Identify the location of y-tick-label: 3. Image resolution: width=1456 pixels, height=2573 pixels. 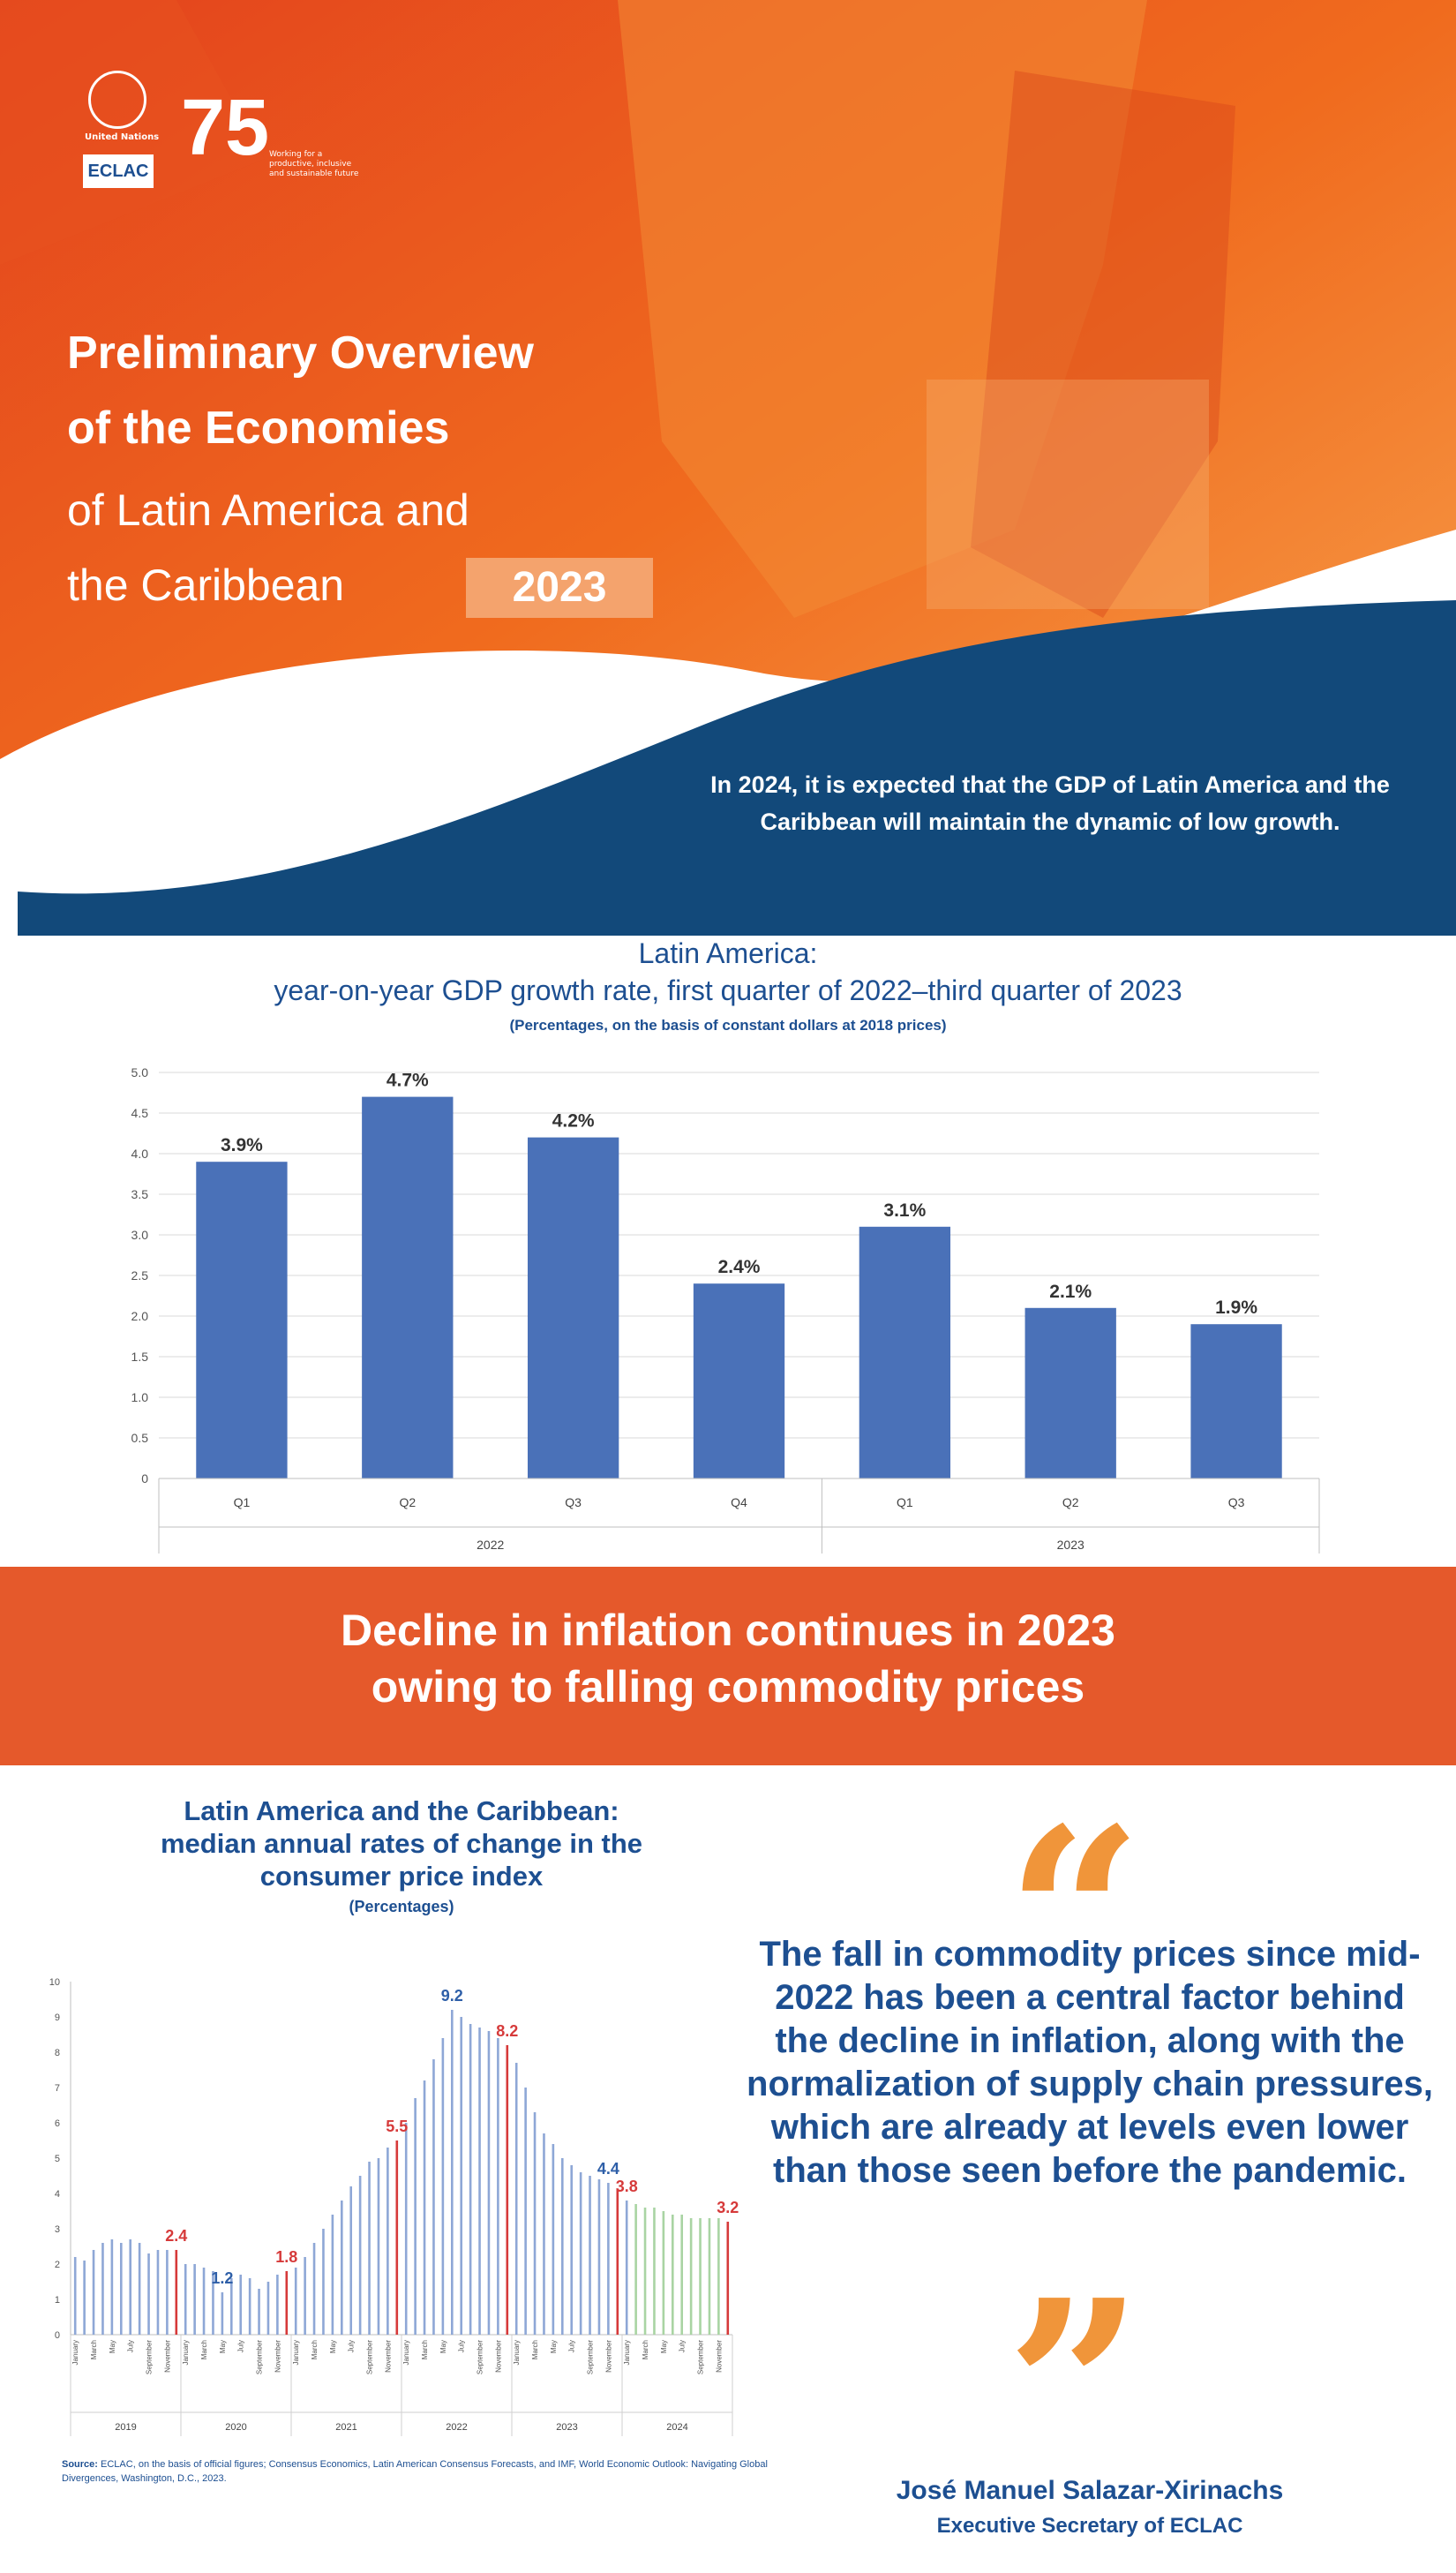
(57, 2229).